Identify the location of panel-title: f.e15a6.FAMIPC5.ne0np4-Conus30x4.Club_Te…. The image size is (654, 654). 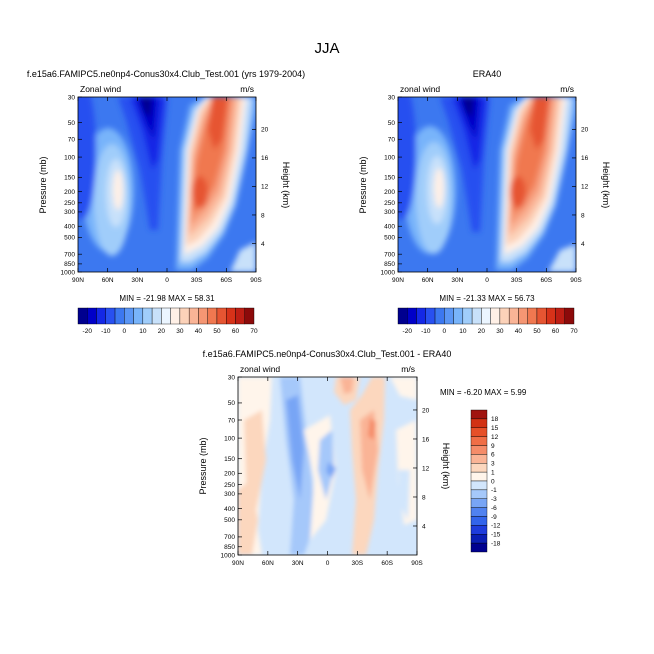
(327, 354).